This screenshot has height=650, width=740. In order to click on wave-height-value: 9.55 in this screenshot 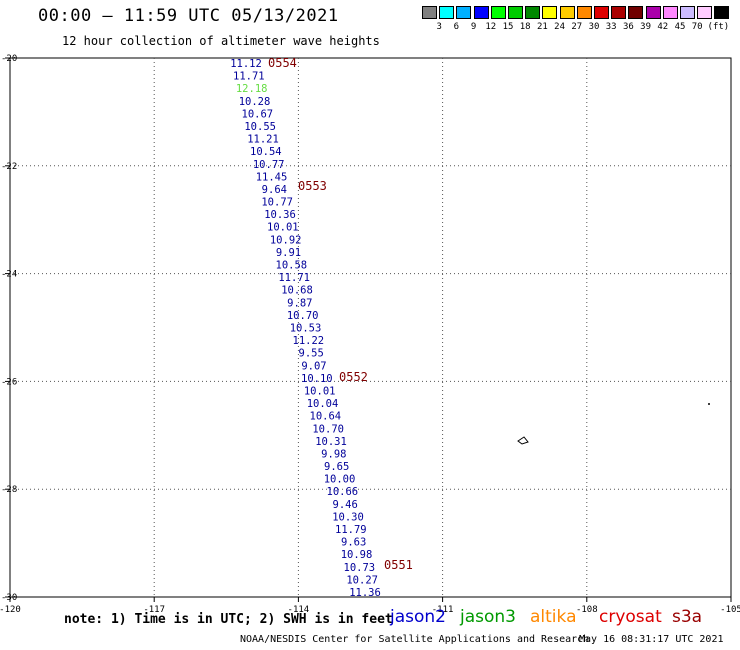, I will do `click(311, 354)`.